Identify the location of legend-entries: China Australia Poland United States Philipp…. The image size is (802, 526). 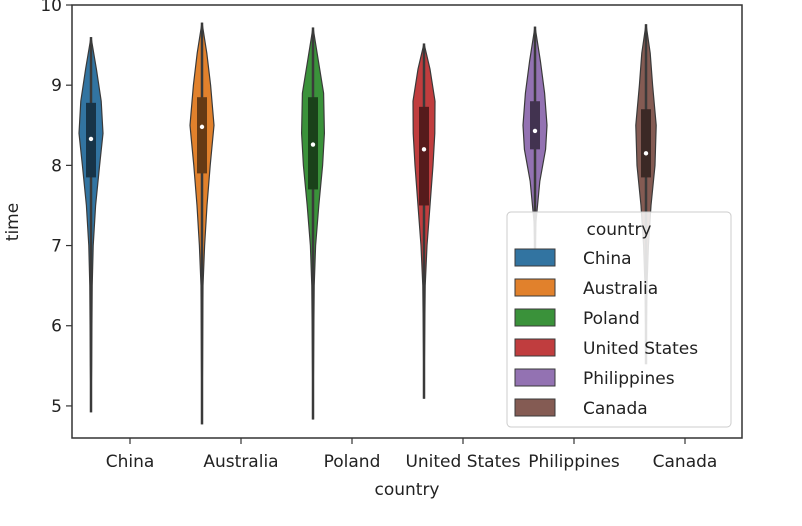
(606, 333).